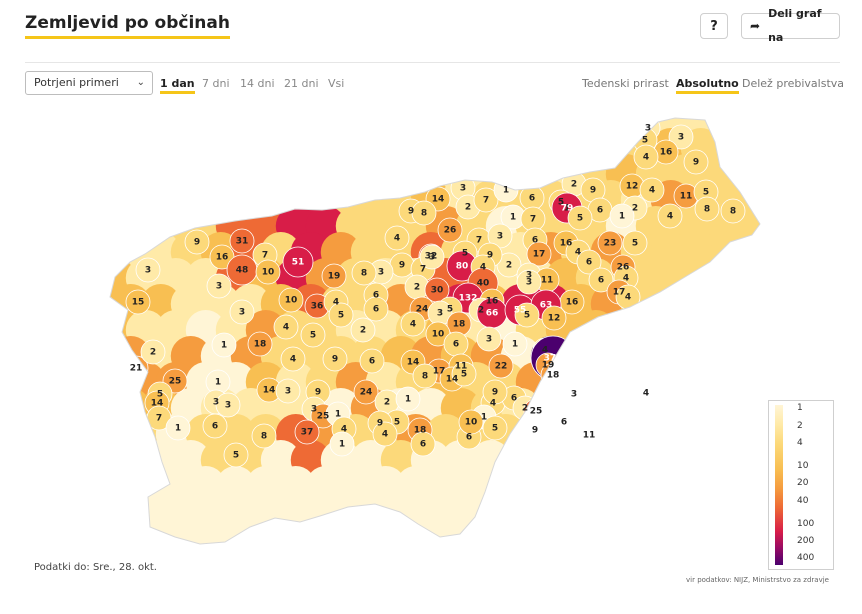  I want to click on mode-tab-weekly-growth: Tedenski prirast, so click(625, 83).